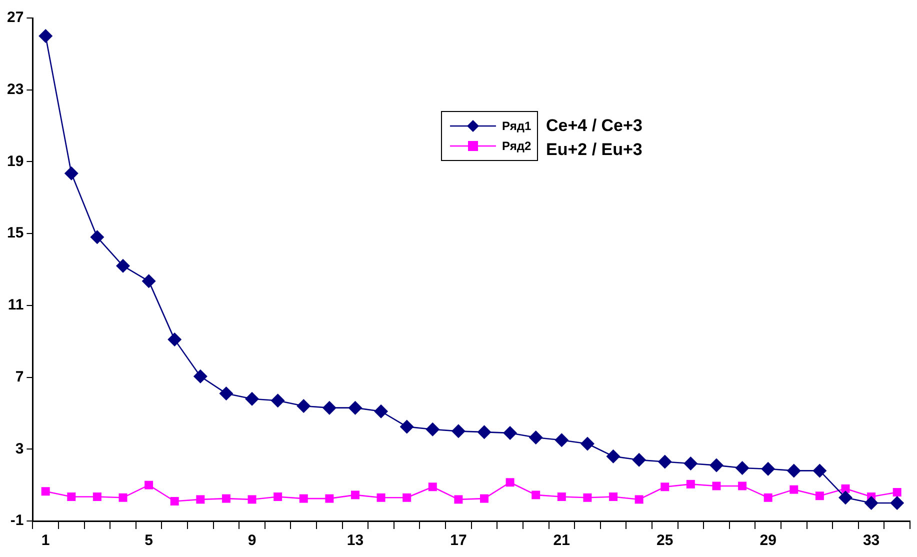 The image size is (917, 557). What do you see at coordinates (252, 541) in the screenshot?
I see `x-tick-label: 9` at bounding box center [252, 541].